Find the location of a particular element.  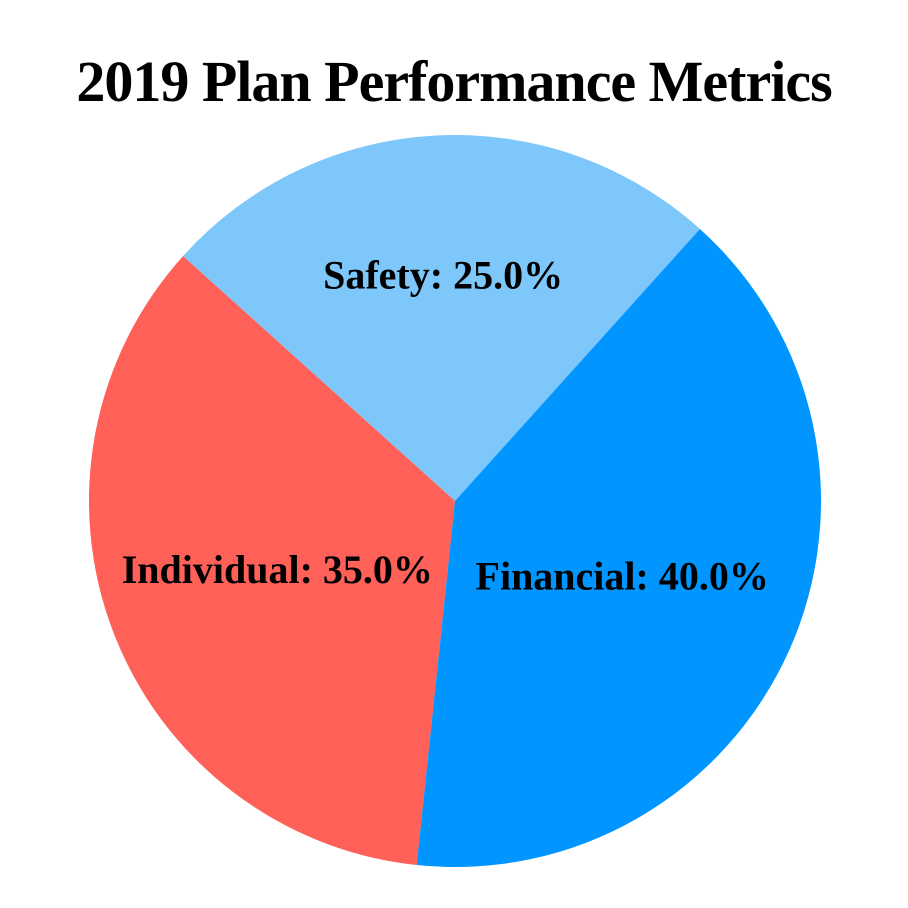

pie-slice-label-financial: Financial: 40.0% is located at coordinates (622, 575).